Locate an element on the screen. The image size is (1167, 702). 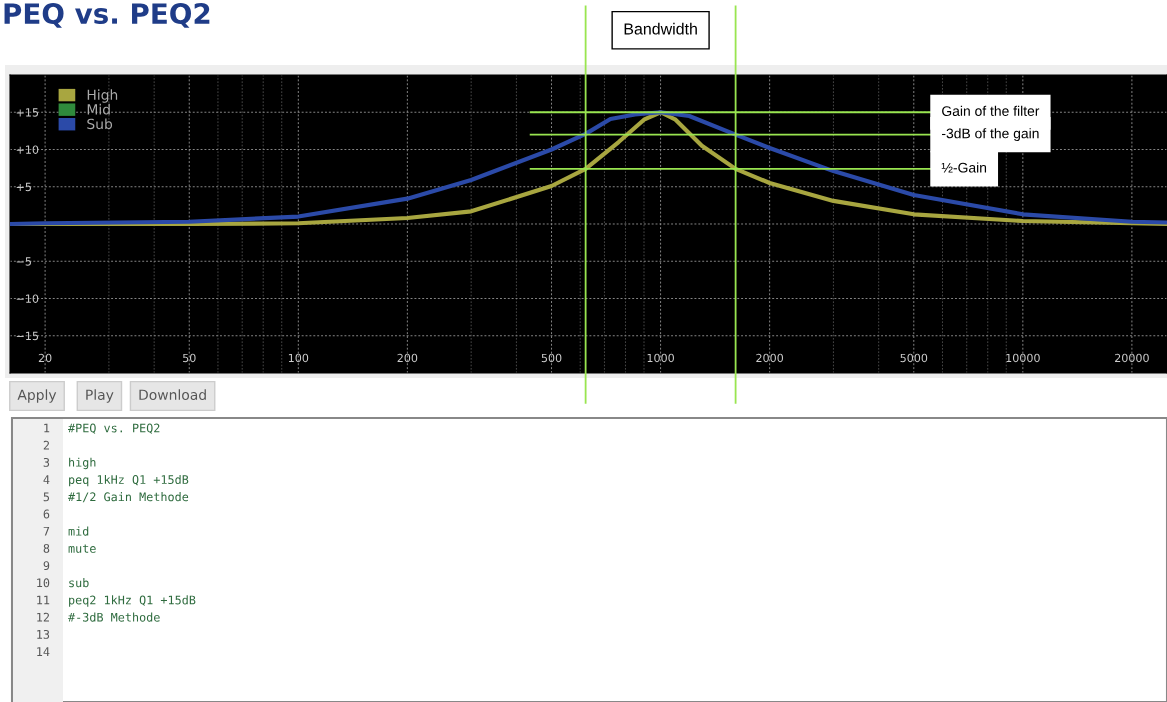
text: 9 is located at coordinates (46, 566).